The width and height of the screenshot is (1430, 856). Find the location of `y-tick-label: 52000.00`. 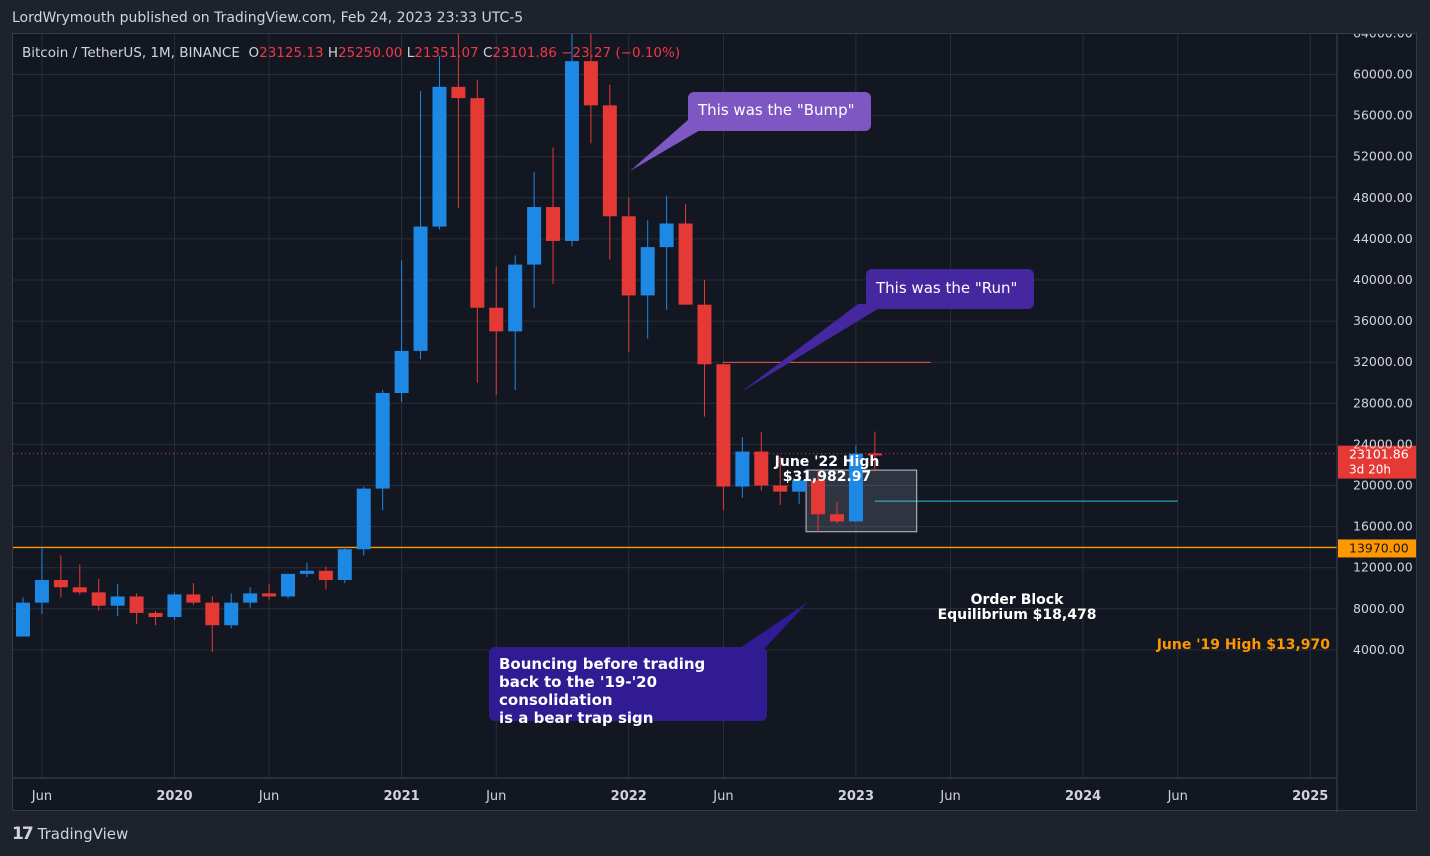

y-tick-label: 52000.00 is located at coordinates (1383, 156).